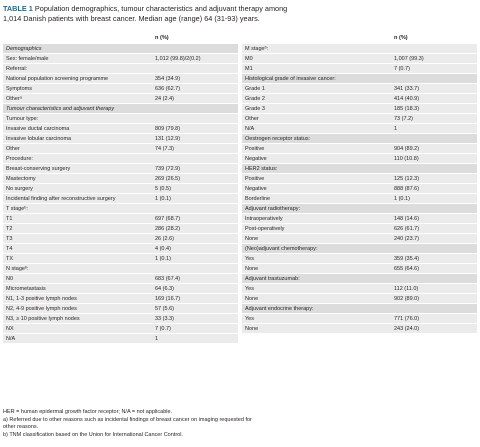 The width and height of the screenshot is (480, 447). Describe the element at coordinates (22, 119) in the screenshot. I see `row-label: Tumour type:` at that location.